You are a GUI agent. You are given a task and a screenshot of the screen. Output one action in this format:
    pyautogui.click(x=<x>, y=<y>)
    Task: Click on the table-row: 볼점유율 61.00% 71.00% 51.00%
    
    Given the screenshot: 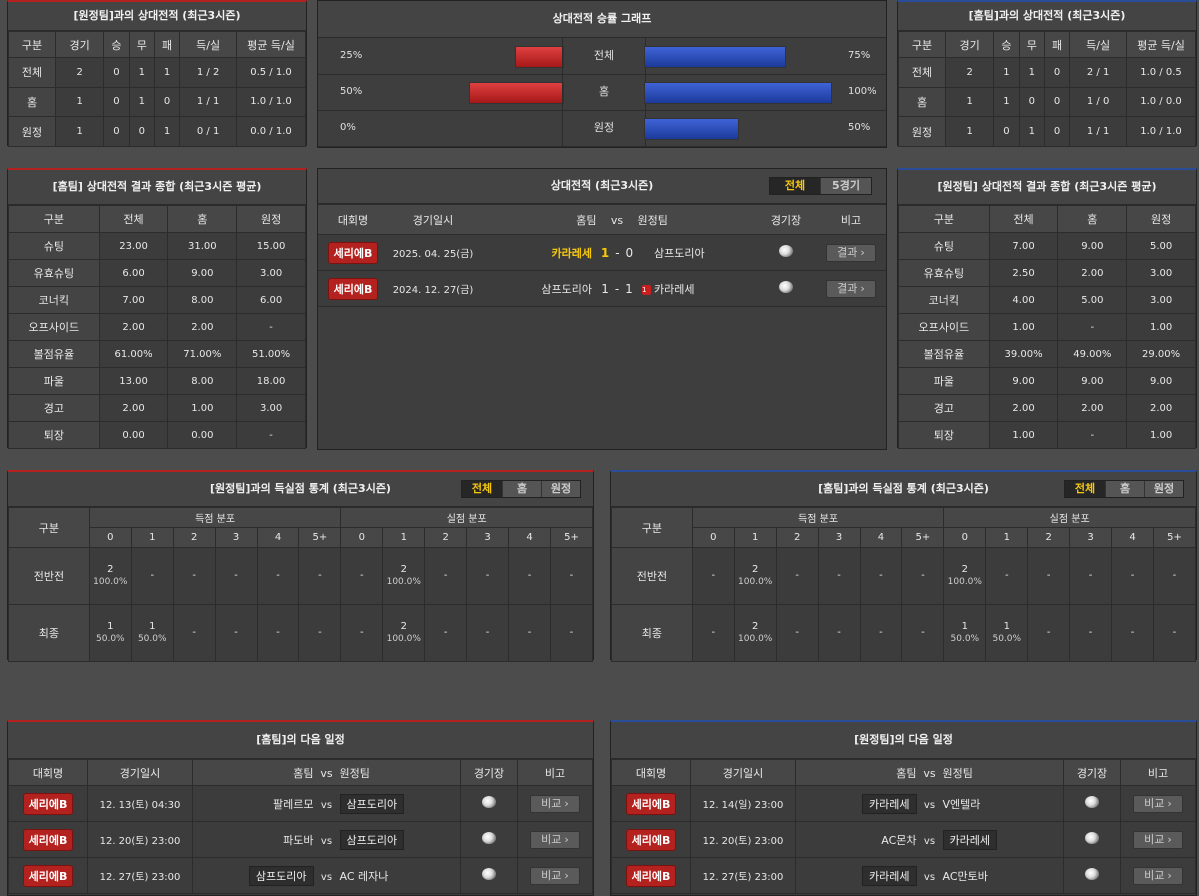 What is the action you would take?
    pyautogui.click(x=157, y=354)
    